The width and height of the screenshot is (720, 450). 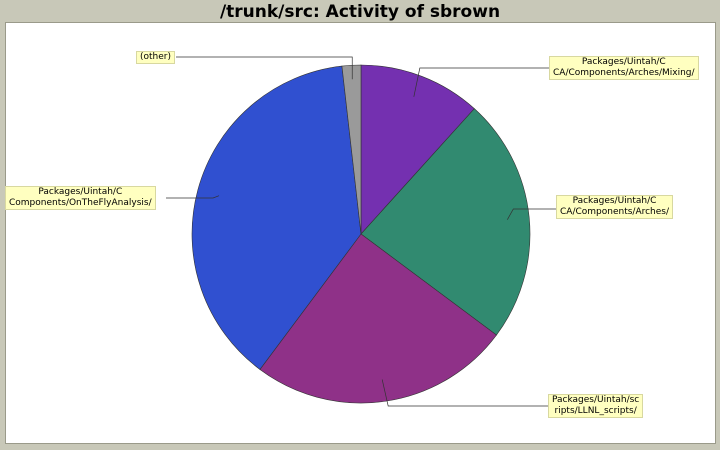 What do you see at coordinates (360, 12) in the screenshot?
I see `chart-title: /trunk/src: Activity of sbrown` at bounding box center [360, 12].